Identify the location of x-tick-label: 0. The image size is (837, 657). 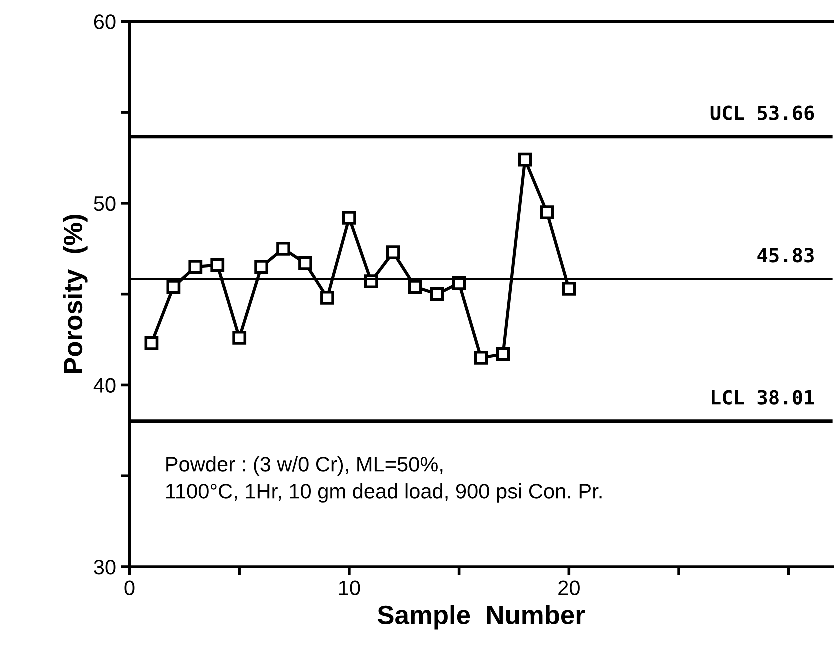
(129, 588).